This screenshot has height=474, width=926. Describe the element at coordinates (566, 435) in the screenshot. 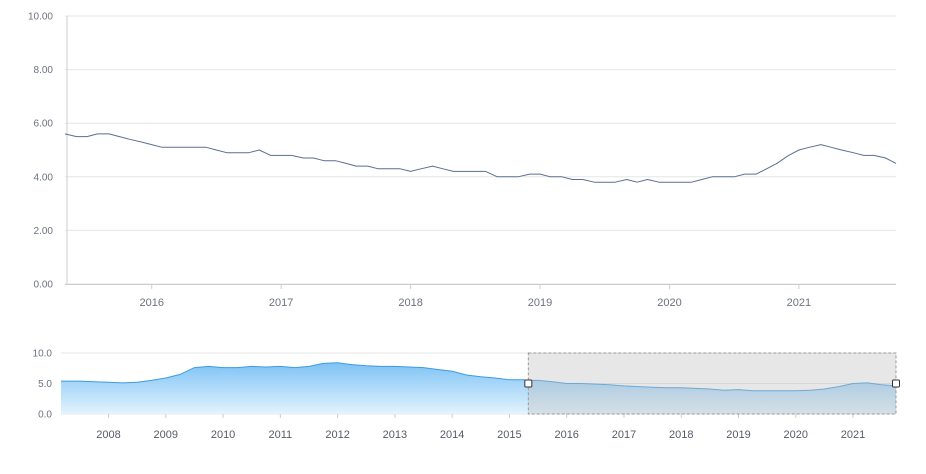

I see `nav-x-tick-label: 2016` at that location.